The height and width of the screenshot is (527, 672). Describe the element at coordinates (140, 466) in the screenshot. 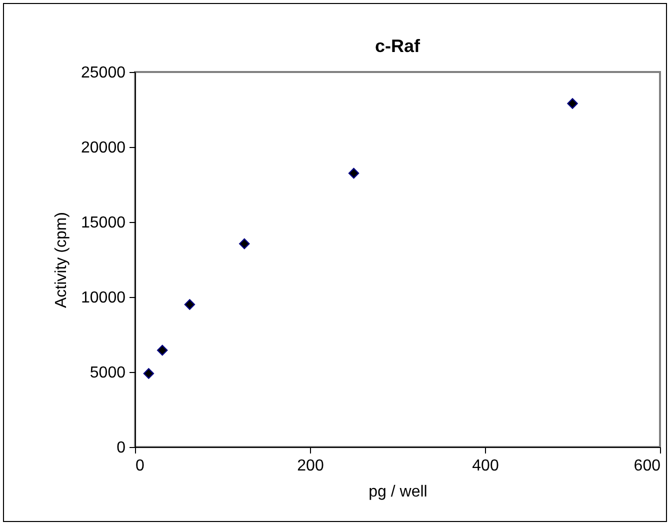

I see `x-tick-label: 0` at that location.